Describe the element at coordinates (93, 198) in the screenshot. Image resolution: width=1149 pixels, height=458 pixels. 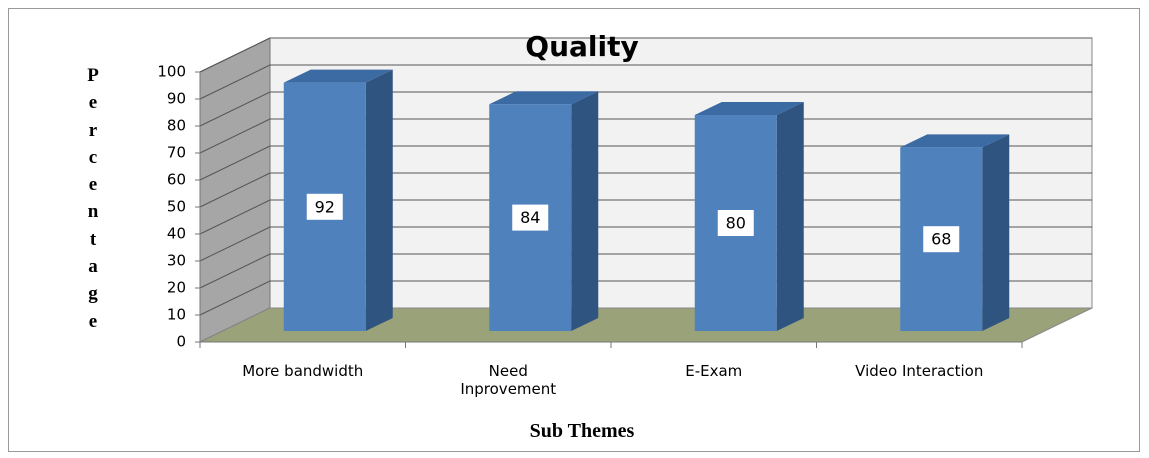
I see `y-axis-label: Percentage` at that location.